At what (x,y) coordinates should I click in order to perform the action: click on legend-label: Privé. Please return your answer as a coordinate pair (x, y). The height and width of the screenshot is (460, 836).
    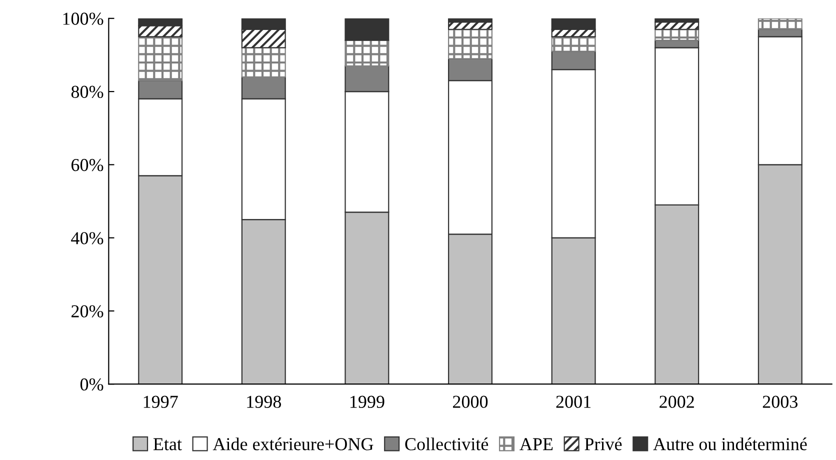
    Looking at the image, I should click on (603, 444).